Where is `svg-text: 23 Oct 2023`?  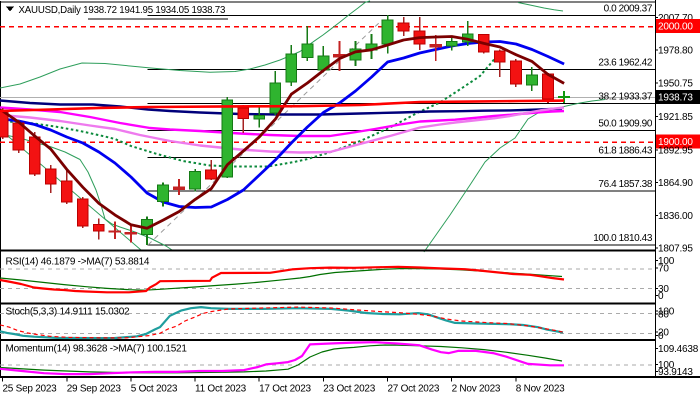
svg-text: 23 Oct 2023 is located at coordinates (349, 389).